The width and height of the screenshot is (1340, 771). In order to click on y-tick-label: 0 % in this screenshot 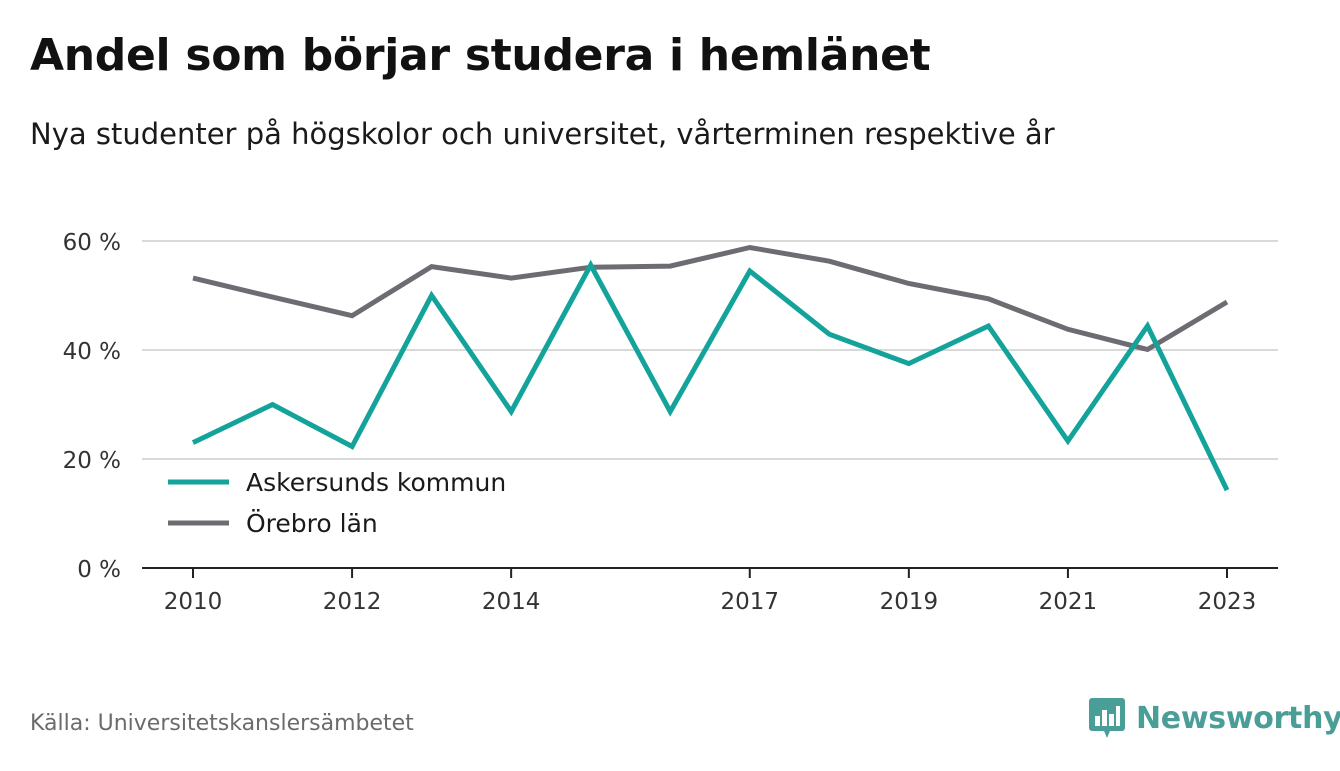, I will do `click(99, 570)`.